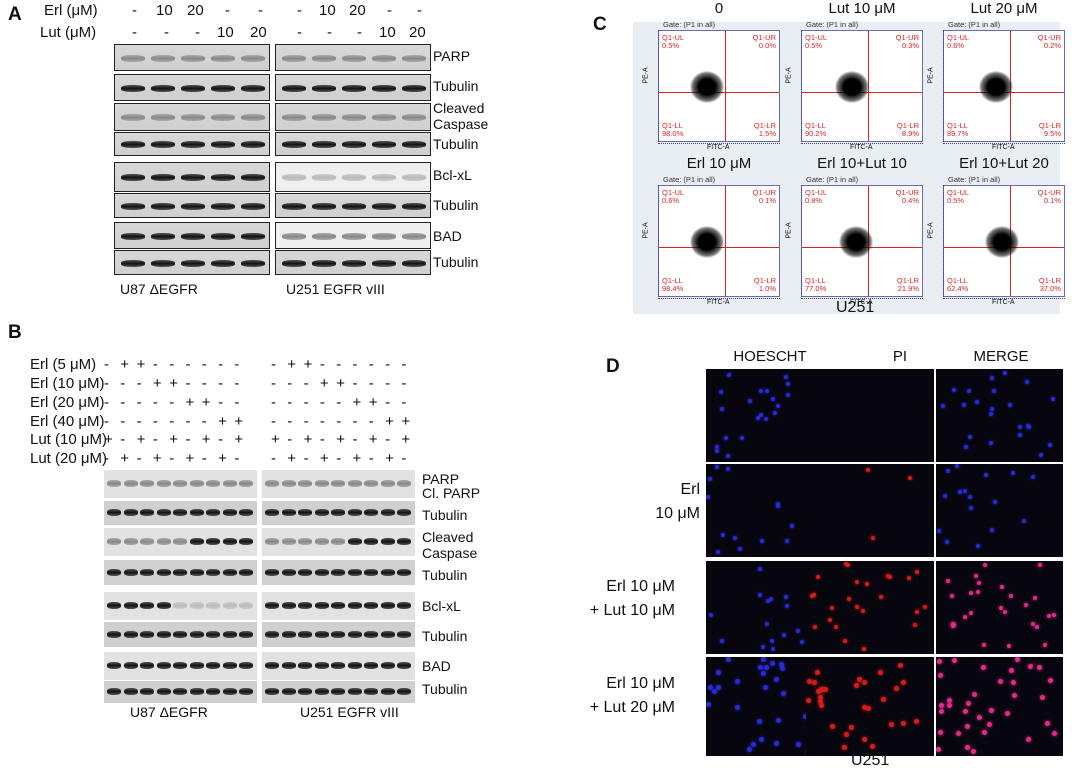 The width and height of the screenshot is (1072, 774). Describe the element at coordinates (677, 501) in the screenshot. I see `microscopy-row-label: Erl 10 μM` at that location.